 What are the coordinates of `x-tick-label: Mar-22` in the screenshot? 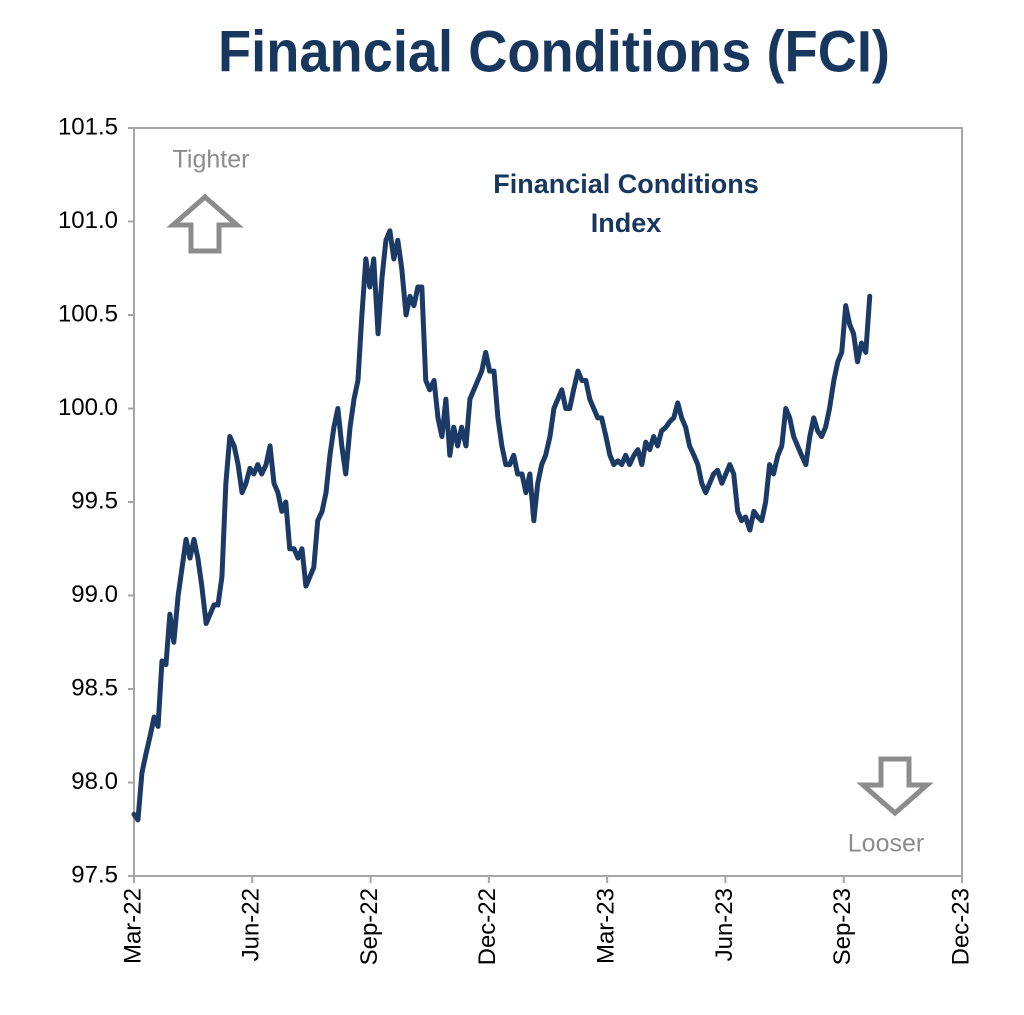 It's located at (132, 926).